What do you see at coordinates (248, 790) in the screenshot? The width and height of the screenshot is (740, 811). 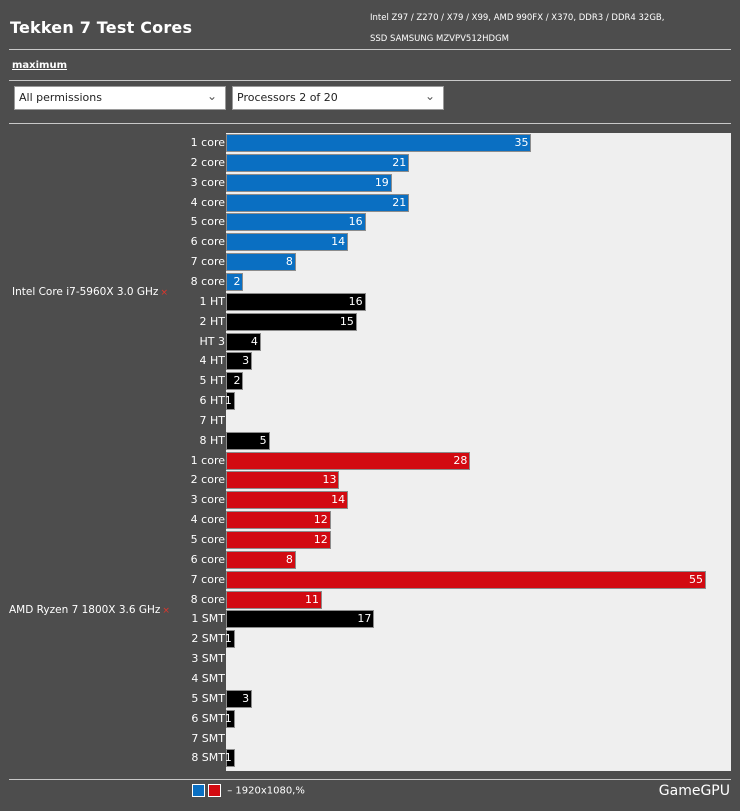 I see `legend: – 1920x1080,%` at bounding box center [248, 790].